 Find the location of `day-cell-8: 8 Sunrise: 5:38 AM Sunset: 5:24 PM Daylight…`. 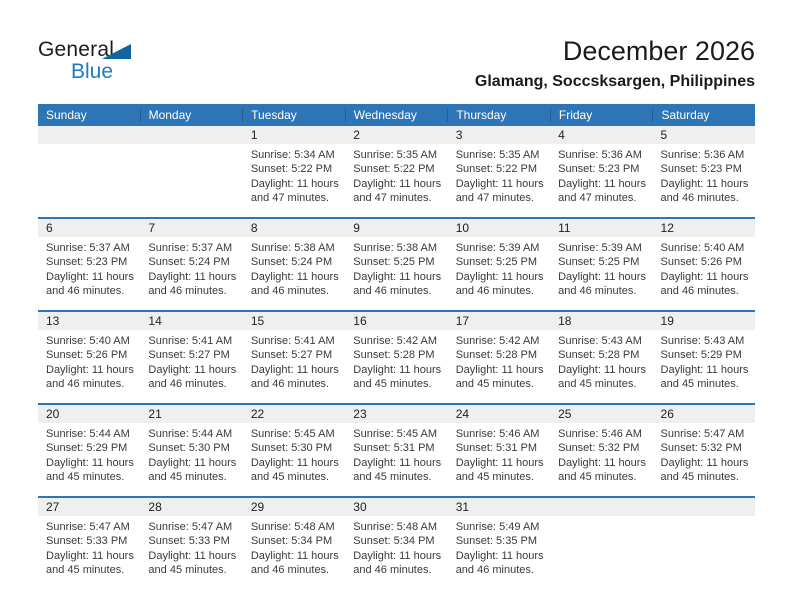

day-cell-8: 8 Sunrise: 5:38 AM Sunset: 5:24 PM Daylight… is located at coordinates (294, 264).